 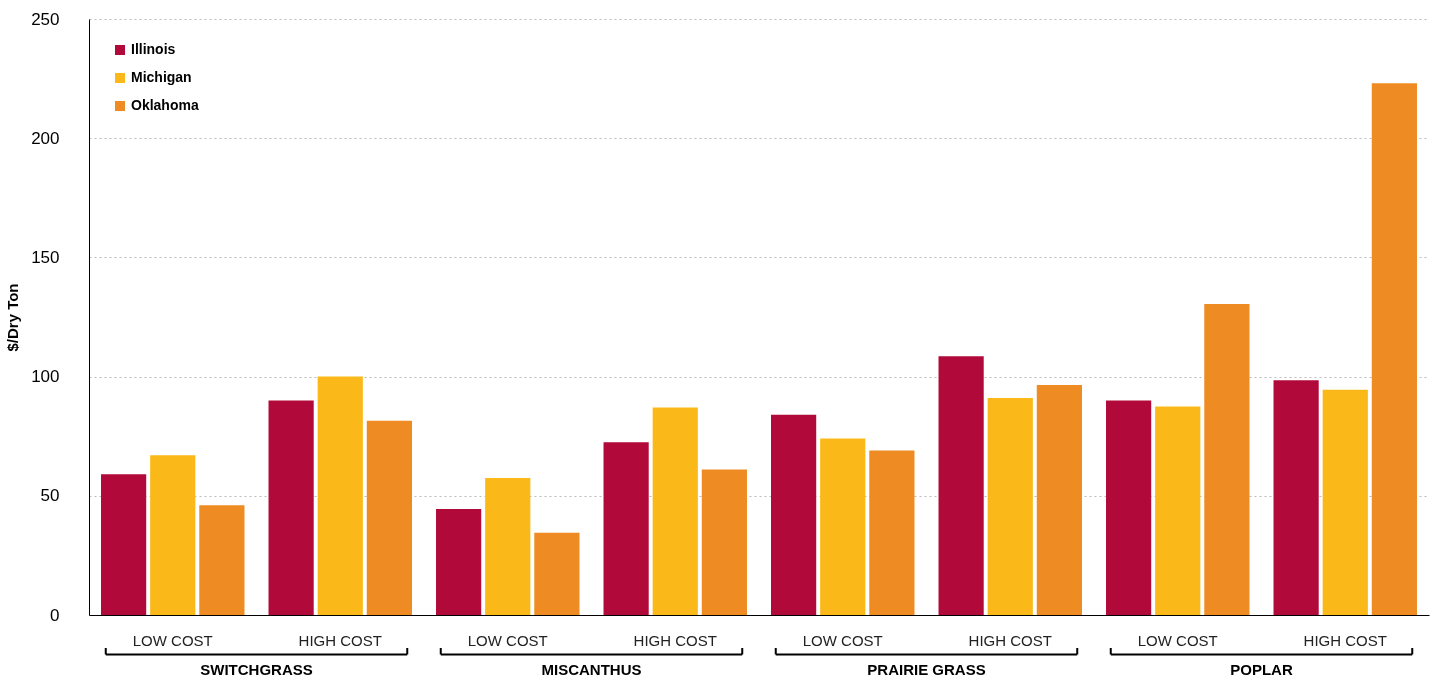 I want to click on legend-label: Oklahoma, so click(x=165, y=105).